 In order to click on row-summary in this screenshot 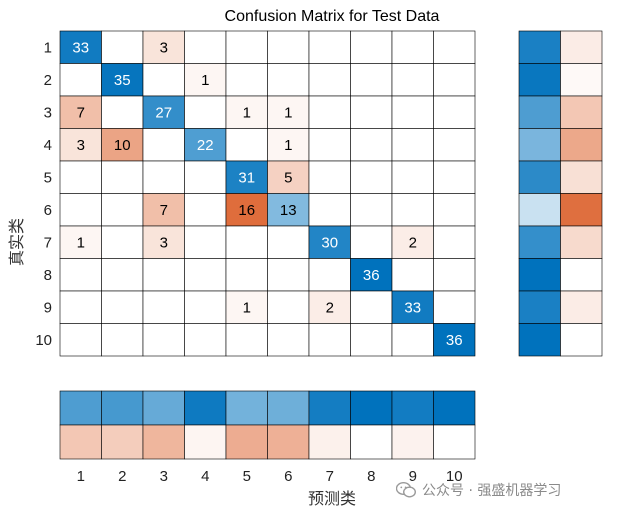, I will do `click(560, 193)`.